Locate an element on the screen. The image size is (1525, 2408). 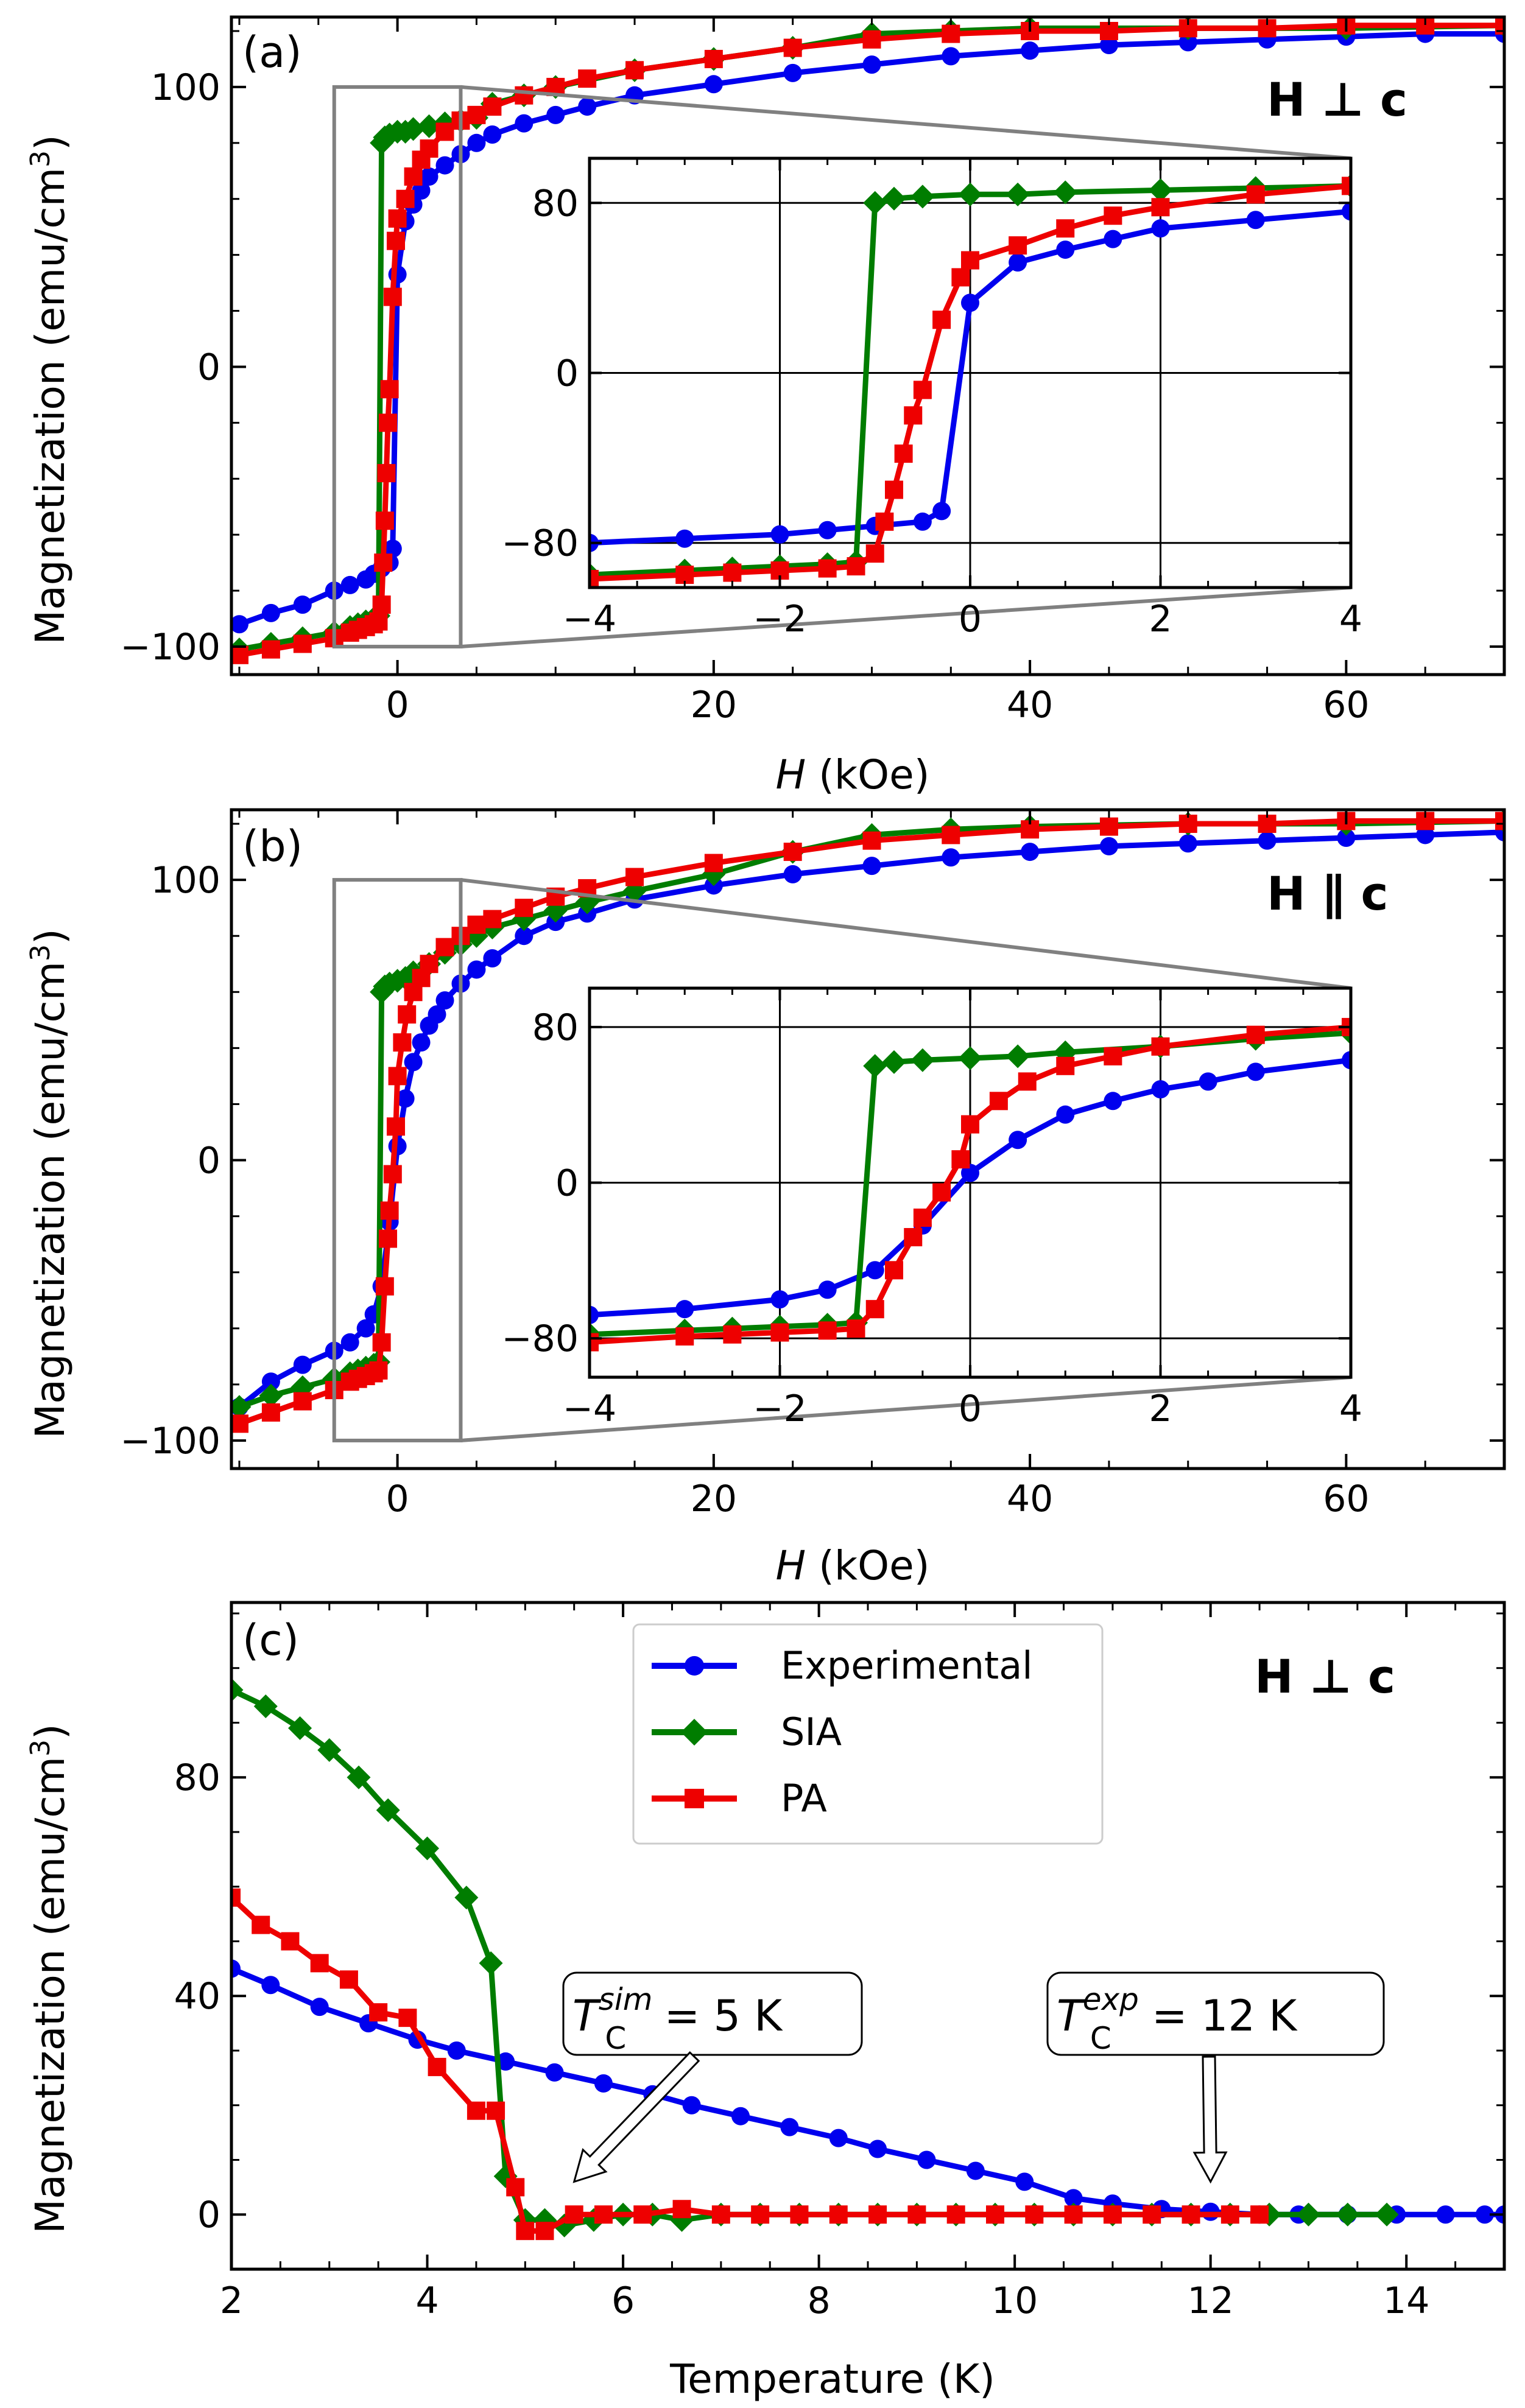
panel-a-ylabel: Magnetization (emu/cm3) is located at coordinates (49, 389).